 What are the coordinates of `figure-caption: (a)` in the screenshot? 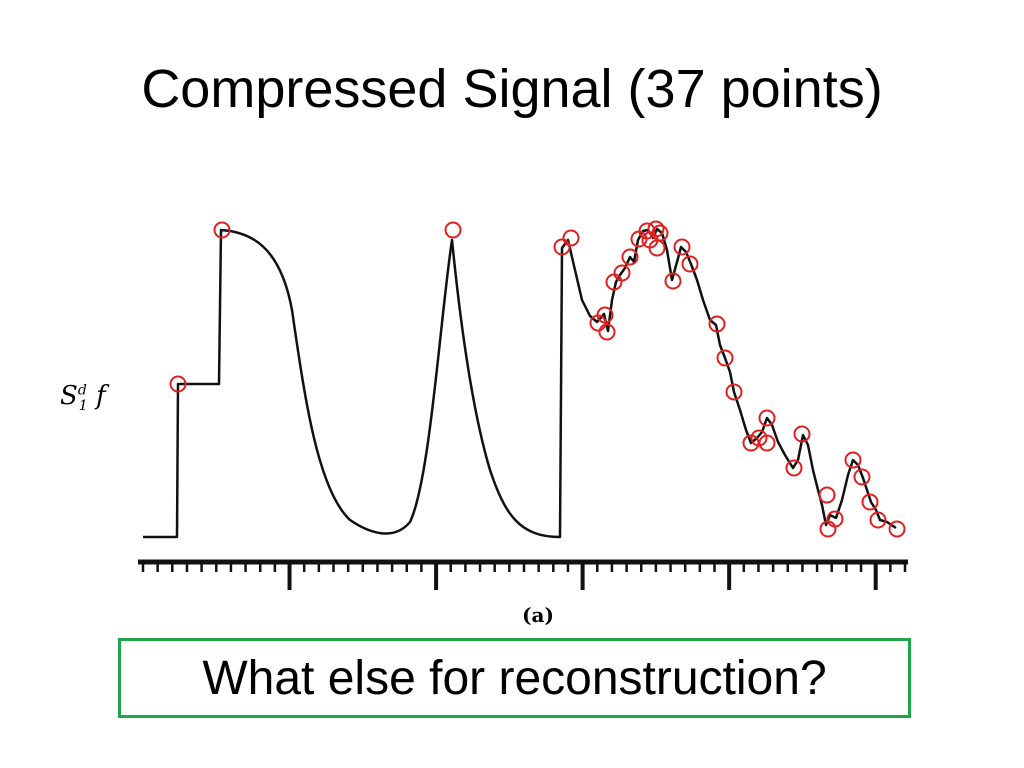 It's located at (538, 615).